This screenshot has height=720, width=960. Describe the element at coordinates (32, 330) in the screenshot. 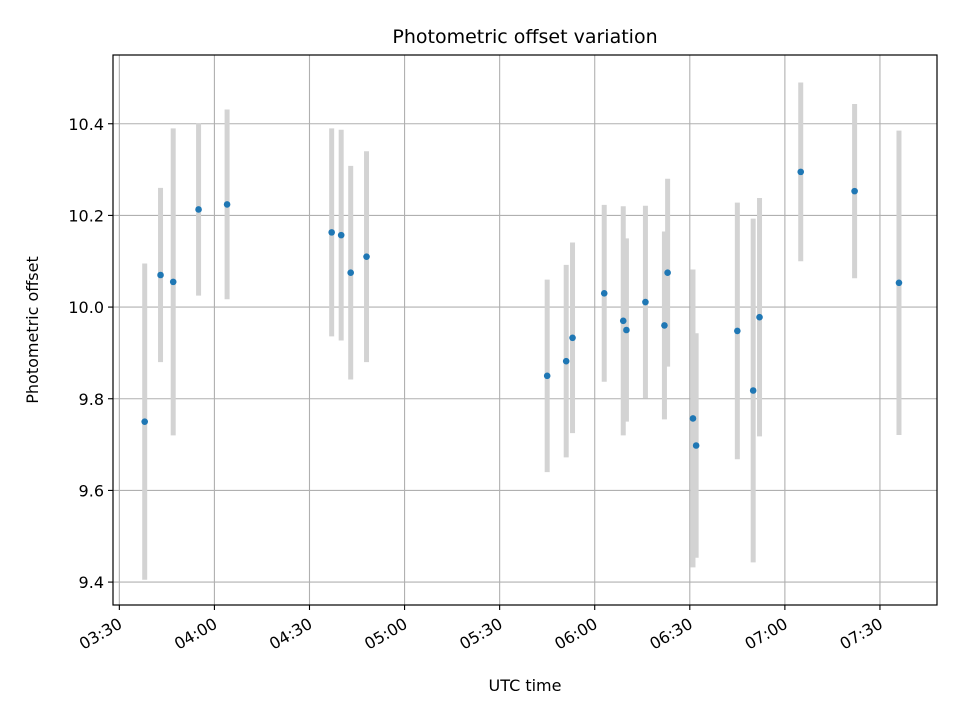

I see `y-axis-label: Photometric offset` at that location.